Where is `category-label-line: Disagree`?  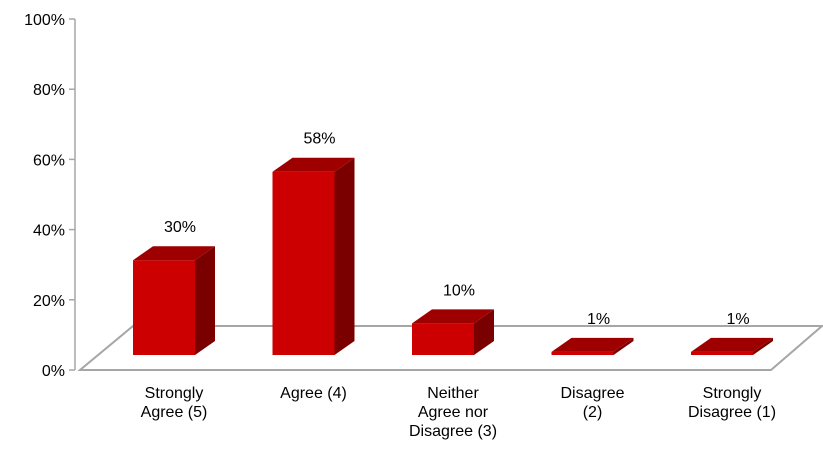
category-label-line: Disagree is located at coordinates (592, 393).